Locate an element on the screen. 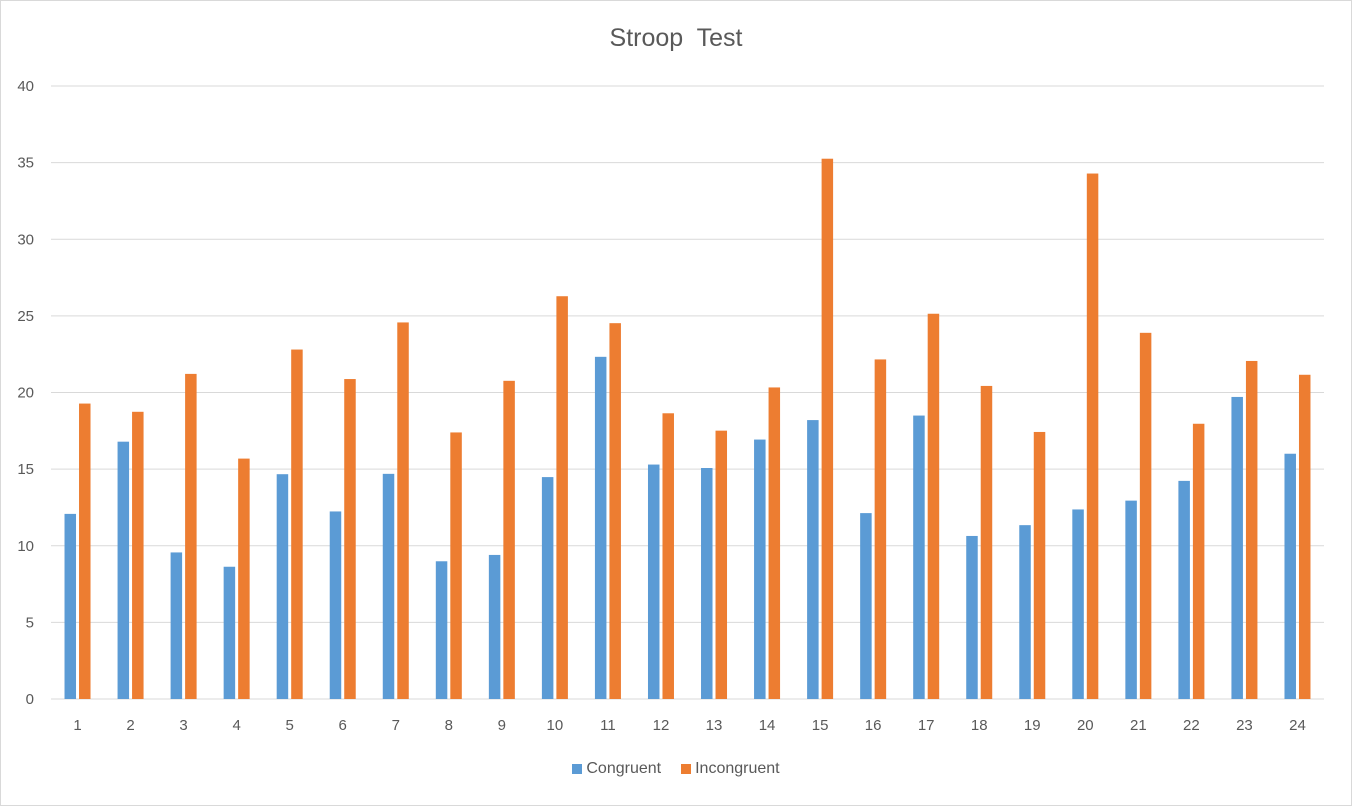  x-tick-label: 16 is located at coordinates (873, 725).